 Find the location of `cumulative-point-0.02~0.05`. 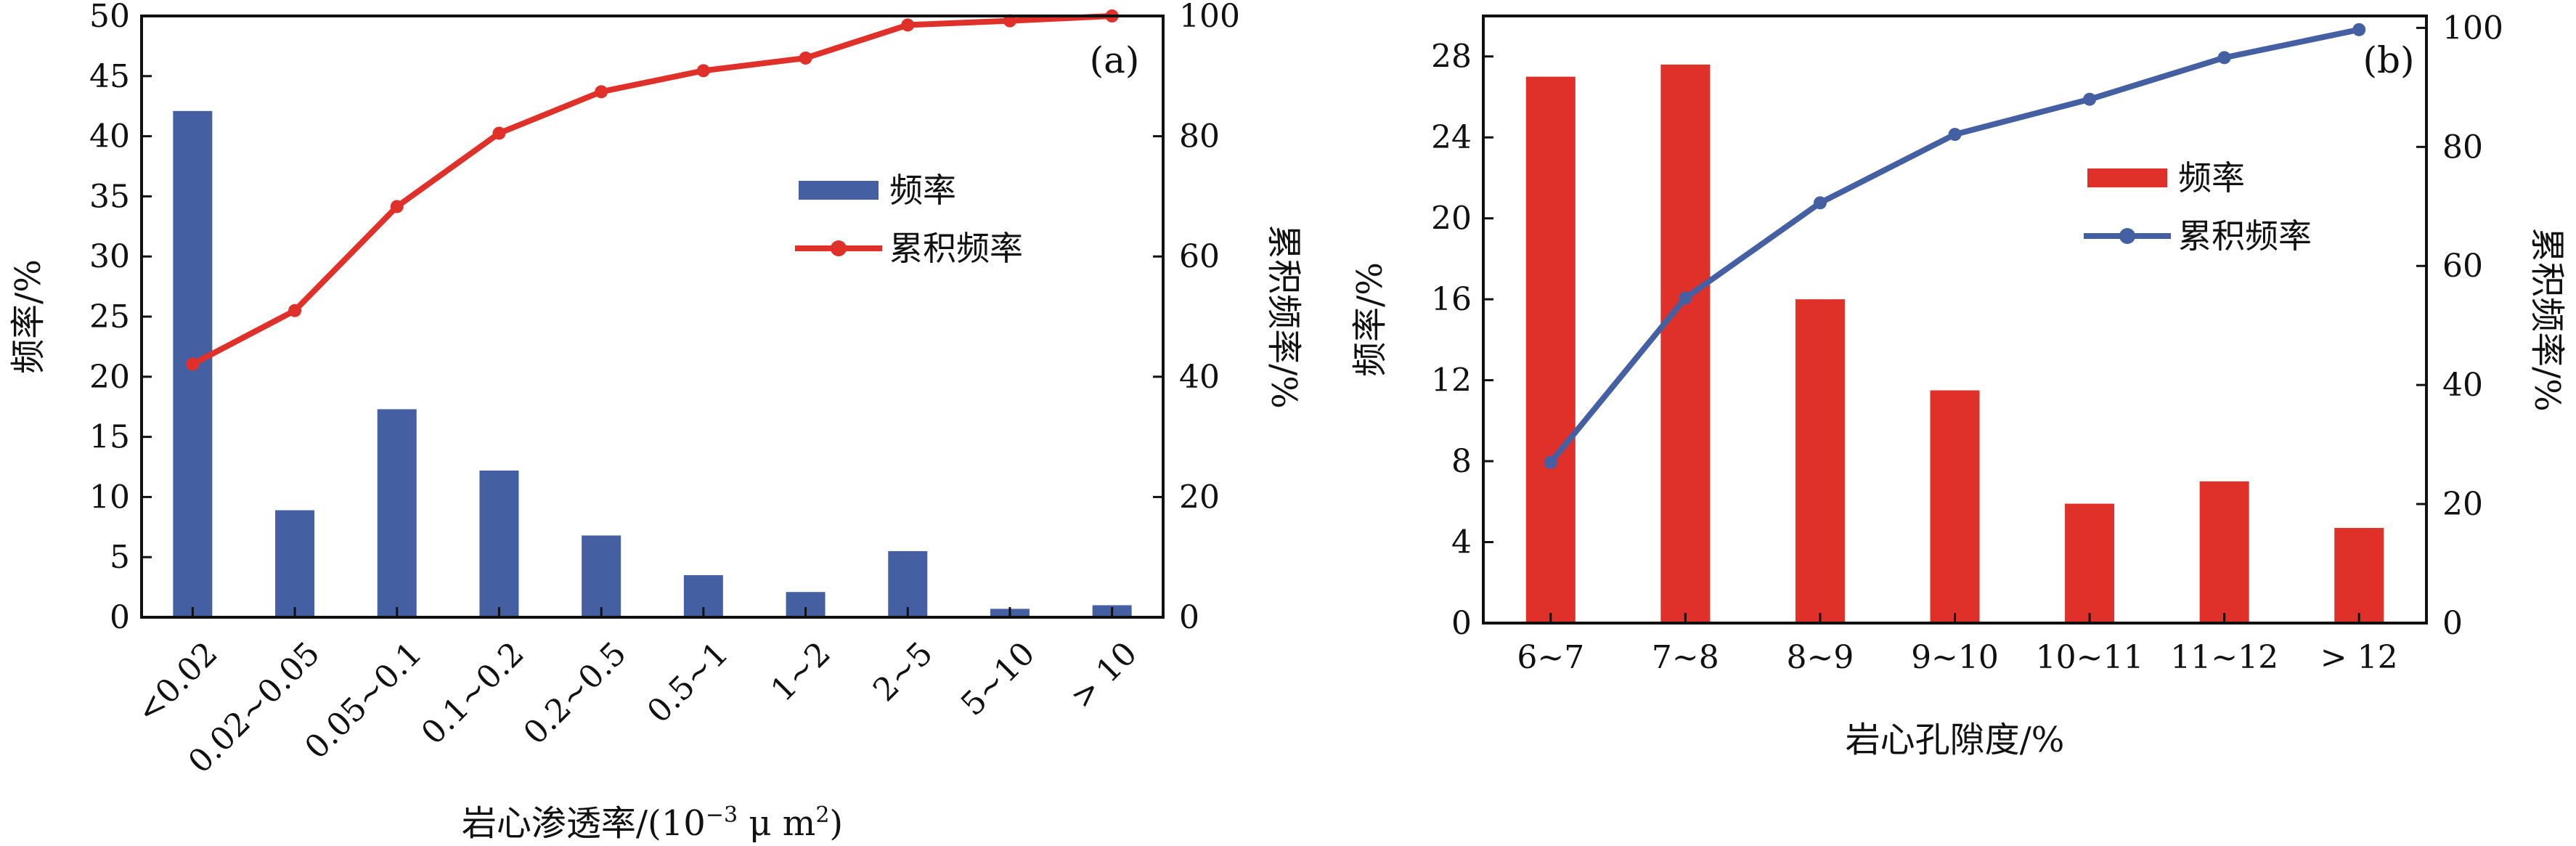

cumulative-point-0.02~0.05 is located at coordinates (295, 310).